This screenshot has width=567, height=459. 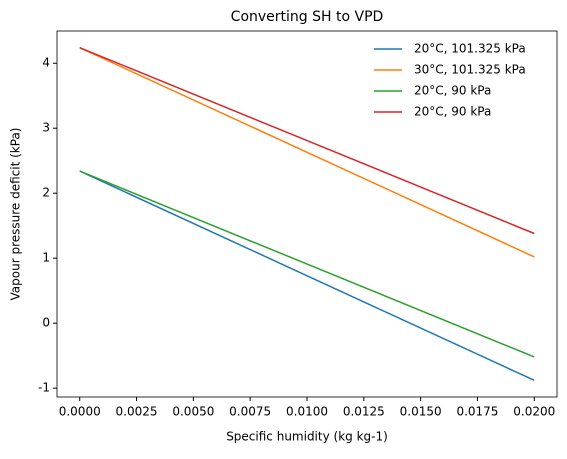 What do you see at coordinates (307, 412) in the screenshot?
I see `x-tick-label: 0.0100` at bounding box center [307, 412].